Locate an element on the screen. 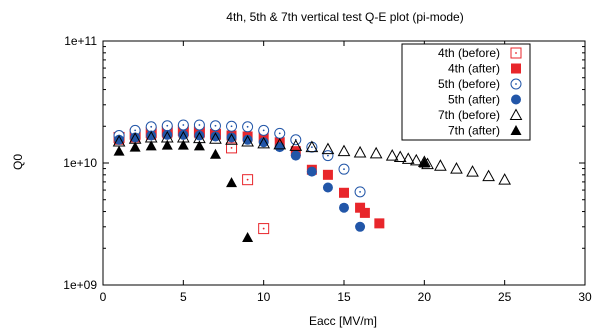 This screenshot has width=600, height=332. legend-label: 4th (before) is located at coordinates (469, 53).